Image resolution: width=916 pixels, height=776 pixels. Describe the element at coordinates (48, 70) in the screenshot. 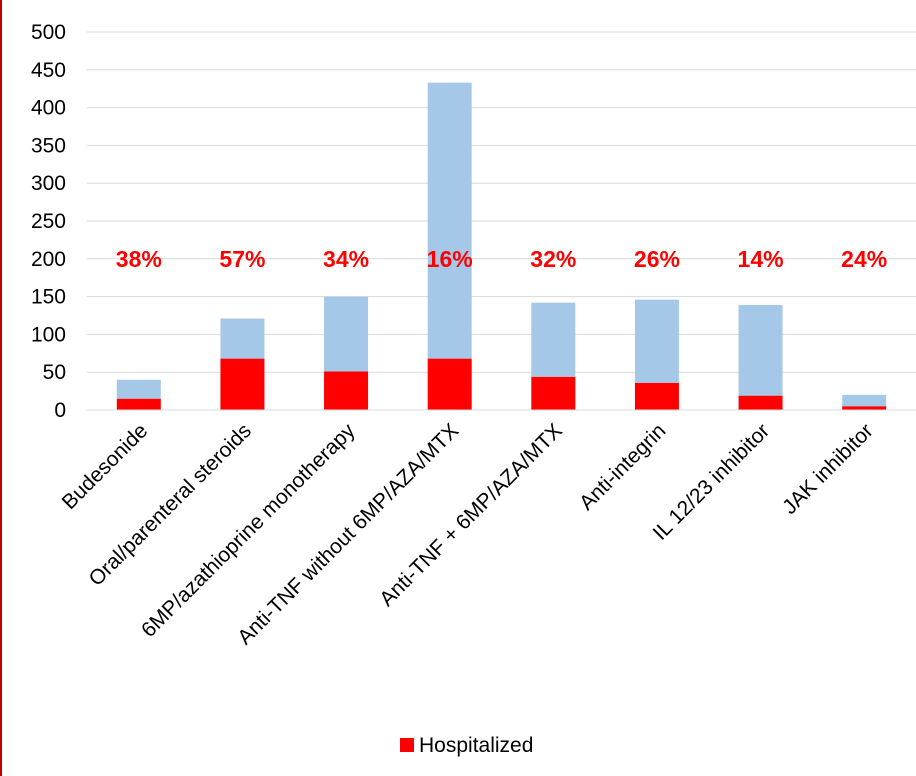

I see `y-tick-label: 450` at that location.